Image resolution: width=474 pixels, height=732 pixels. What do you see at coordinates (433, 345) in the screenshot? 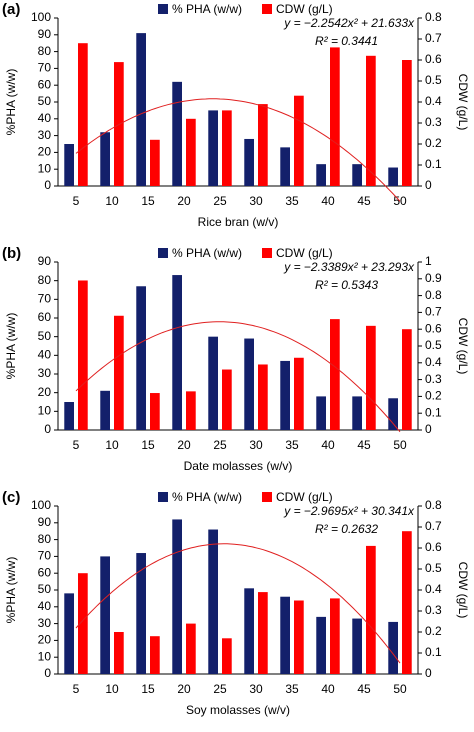
I see `y2-tick-label: 0.5` at bounding box center [433, 345].